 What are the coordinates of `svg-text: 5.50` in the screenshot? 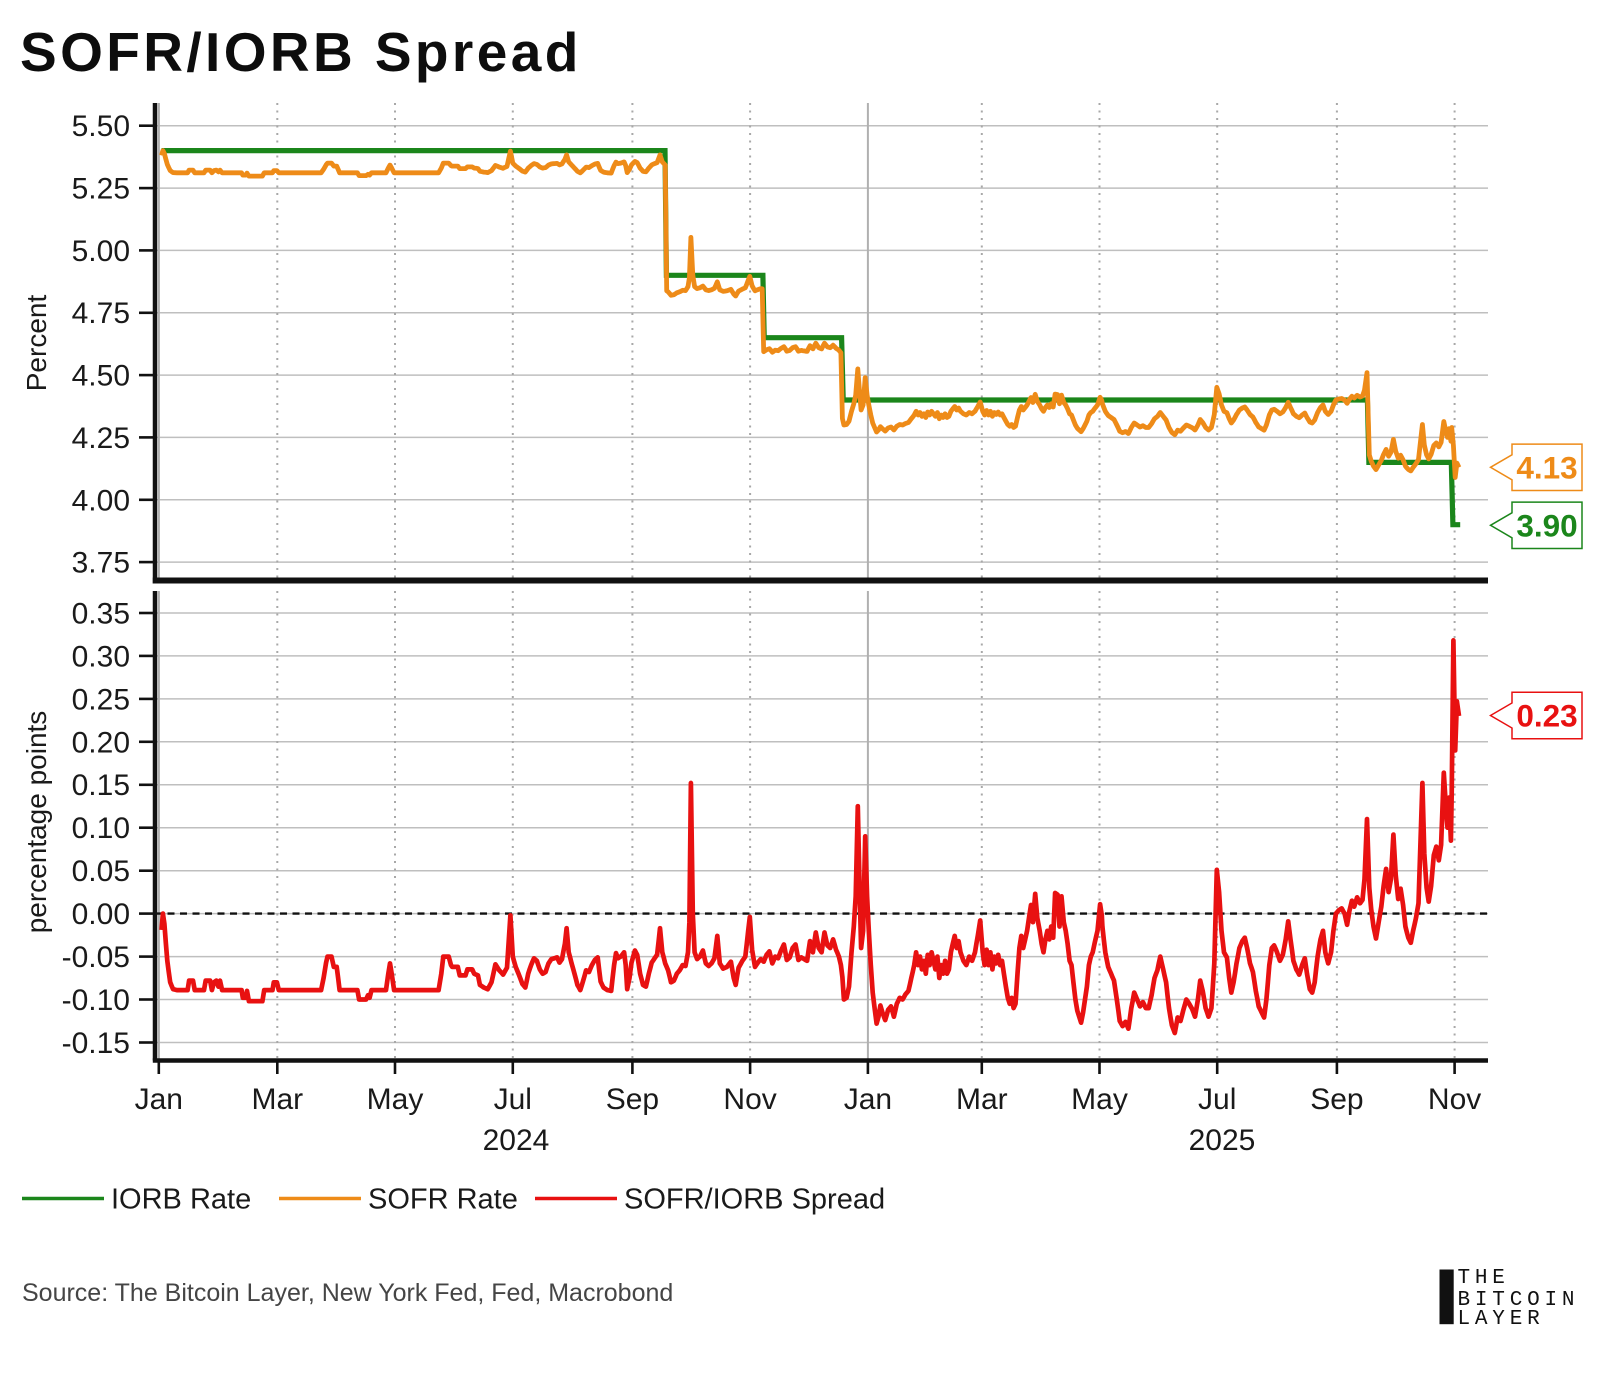 It's located at (101, 126).